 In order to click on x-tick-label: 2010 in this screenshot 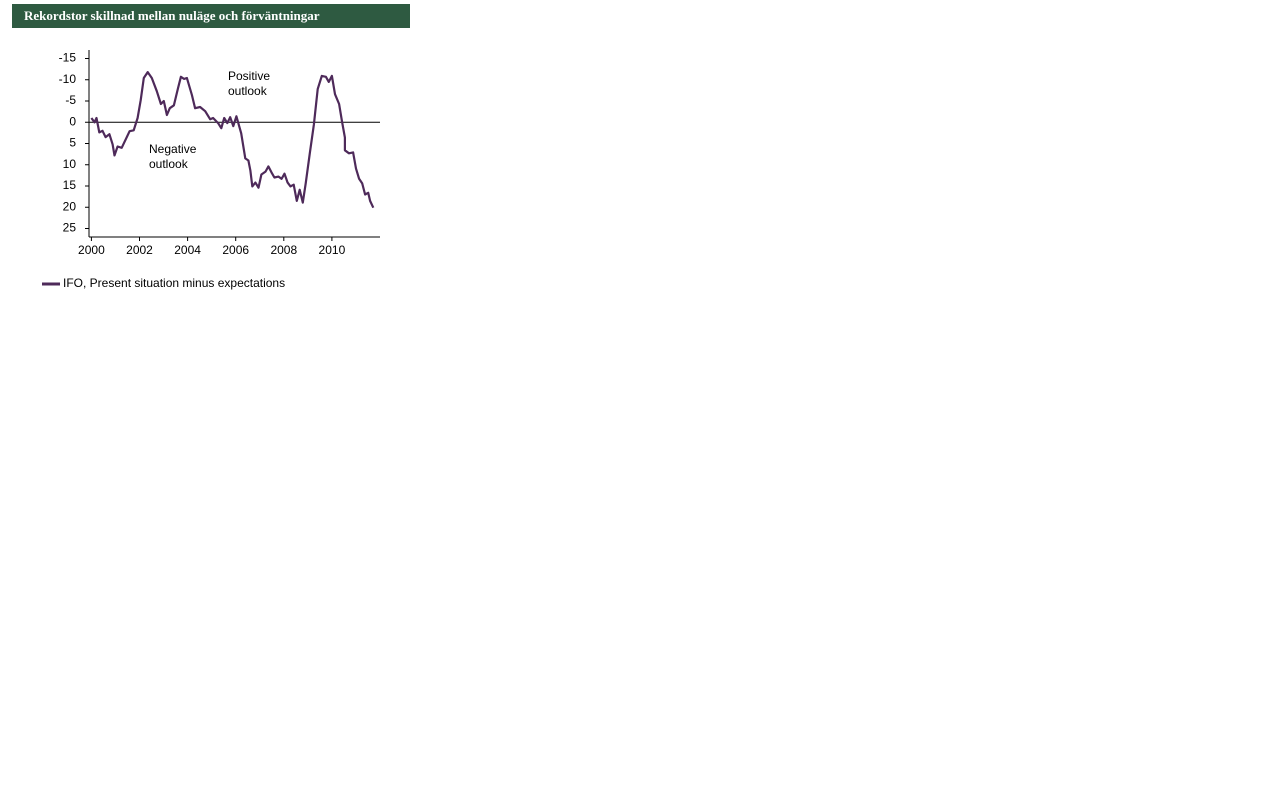, I will do `click(332, 250)`.